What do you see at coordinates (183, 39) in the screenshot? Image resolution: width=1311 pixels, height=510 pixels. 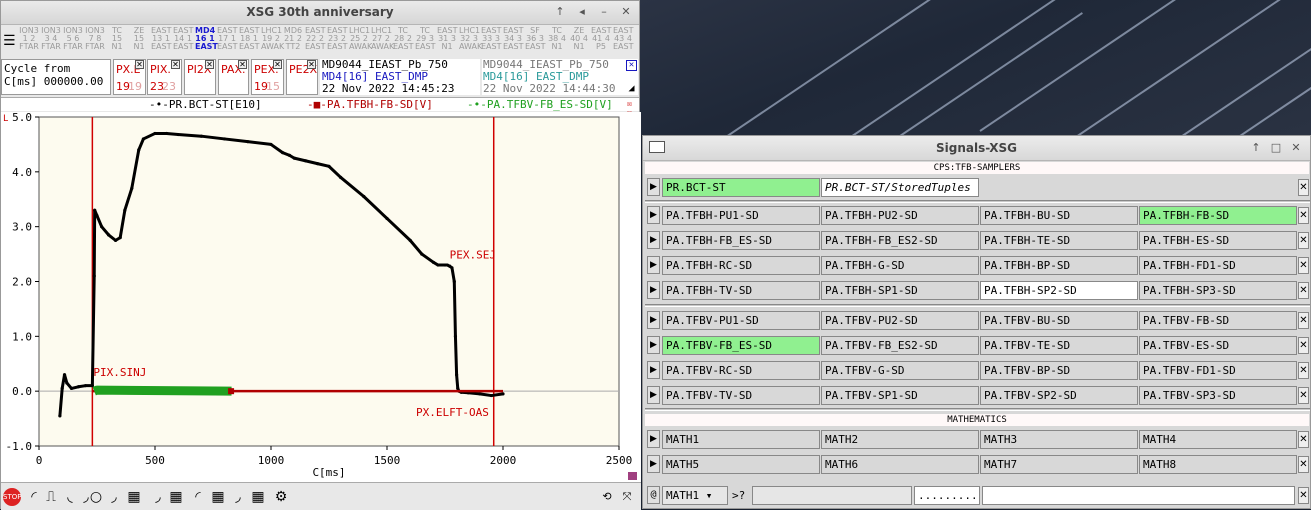 I see `machine-user-cell: EAST 14 1 EAST` at bounding box center [183, 39].